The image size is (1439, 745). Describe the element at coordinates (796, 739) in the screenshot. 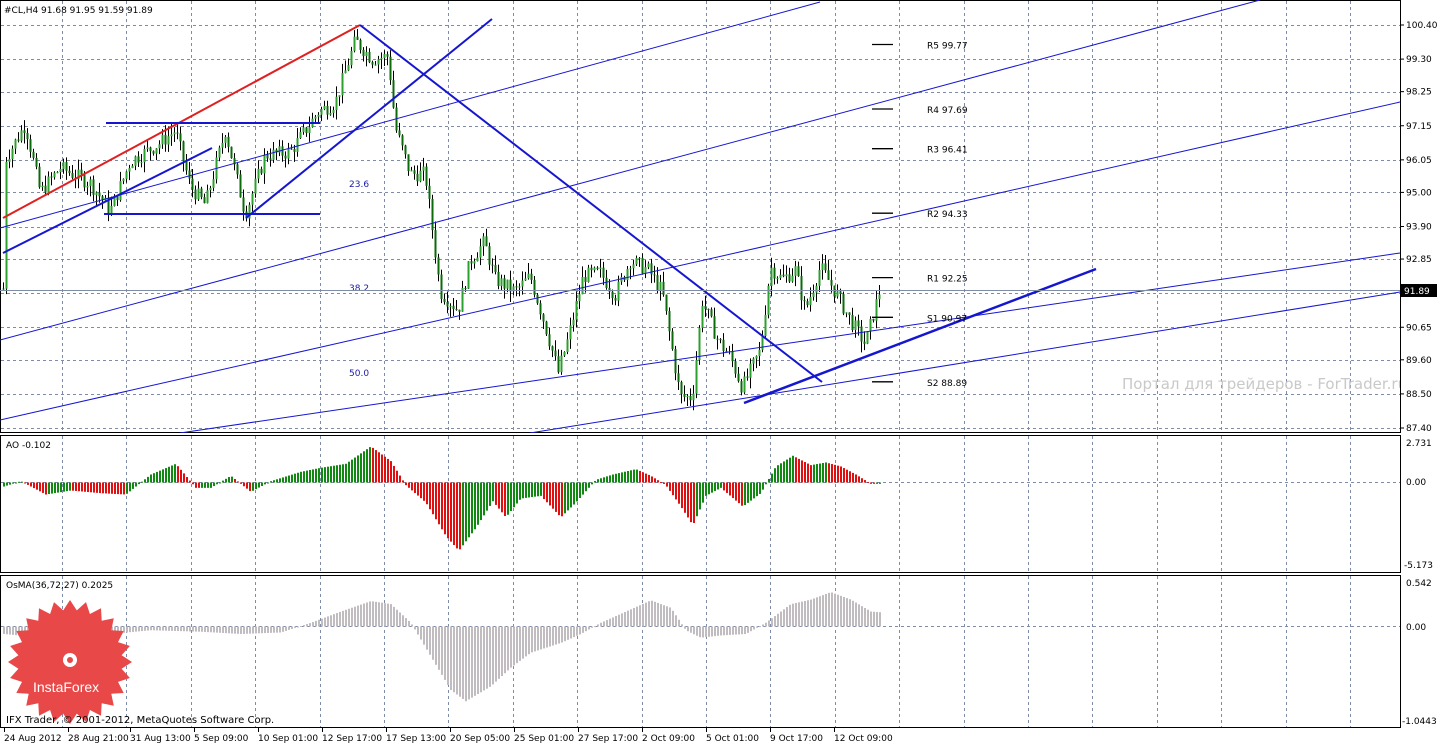

I see `time-axis-label: 9 Oct 17:00` at that location.